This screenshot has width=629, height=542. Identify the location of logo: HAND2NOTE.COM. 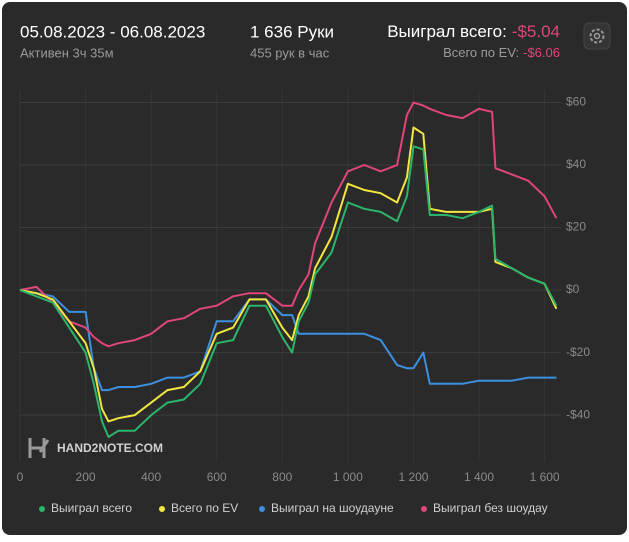
(95, 448).